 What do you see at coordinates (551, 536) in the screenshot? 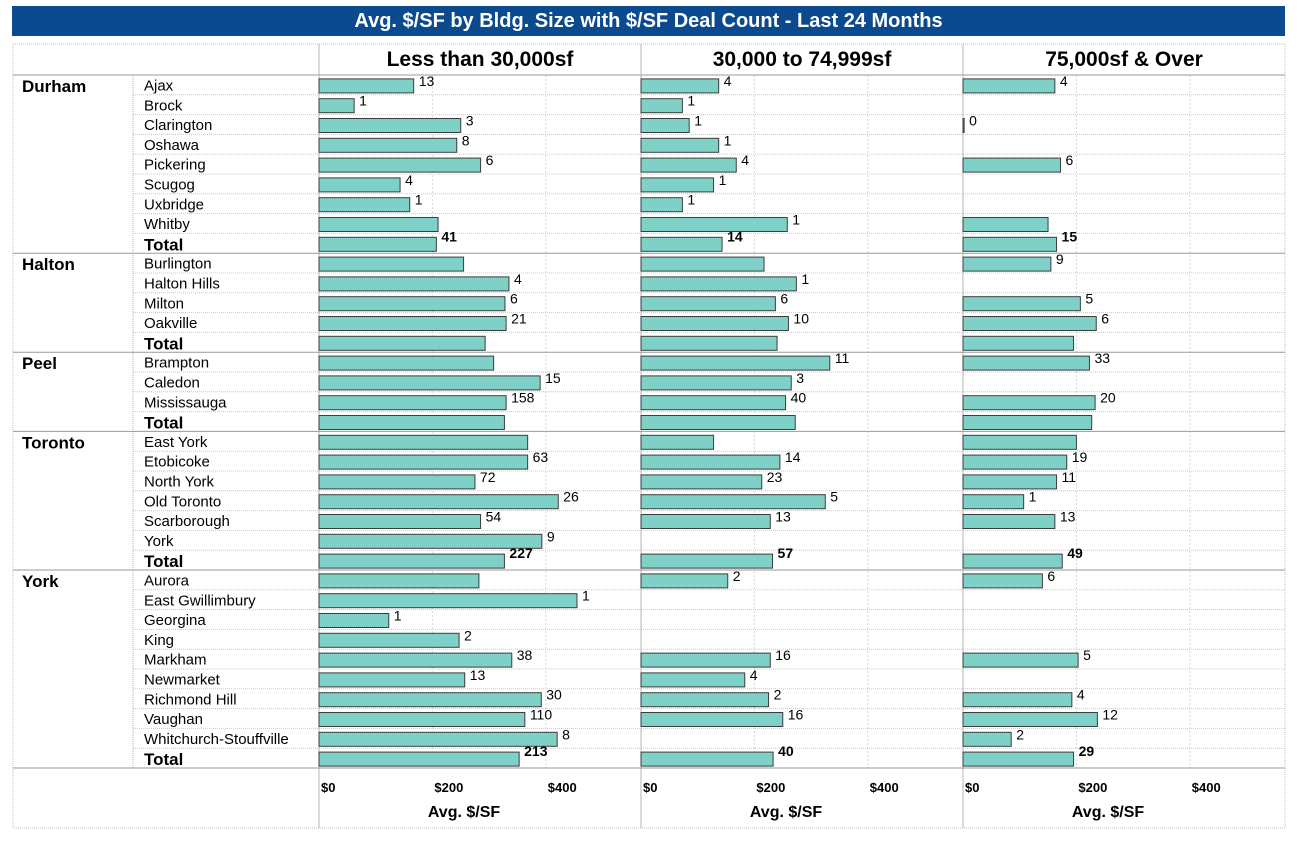
I see `data-label: 9` at bounding box center [551, 536].